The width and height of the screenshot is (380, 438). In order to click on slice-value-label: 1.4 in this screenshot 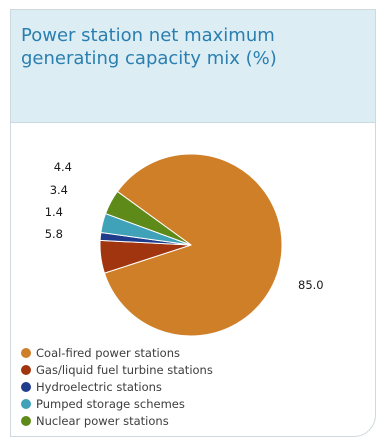, I will do `click(54, 212)`.